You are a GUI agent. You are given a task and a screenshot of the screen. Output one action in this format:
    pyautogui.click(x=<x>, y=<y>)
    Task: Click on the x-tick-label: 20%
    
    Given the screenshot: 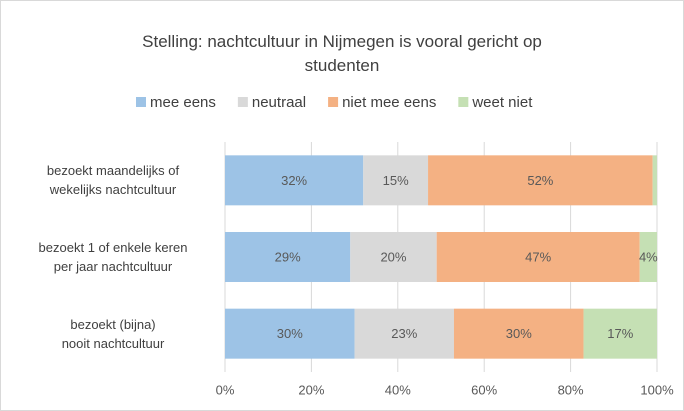 What is the action you would take?
    pyautogui.click(x=311, y=389)
    